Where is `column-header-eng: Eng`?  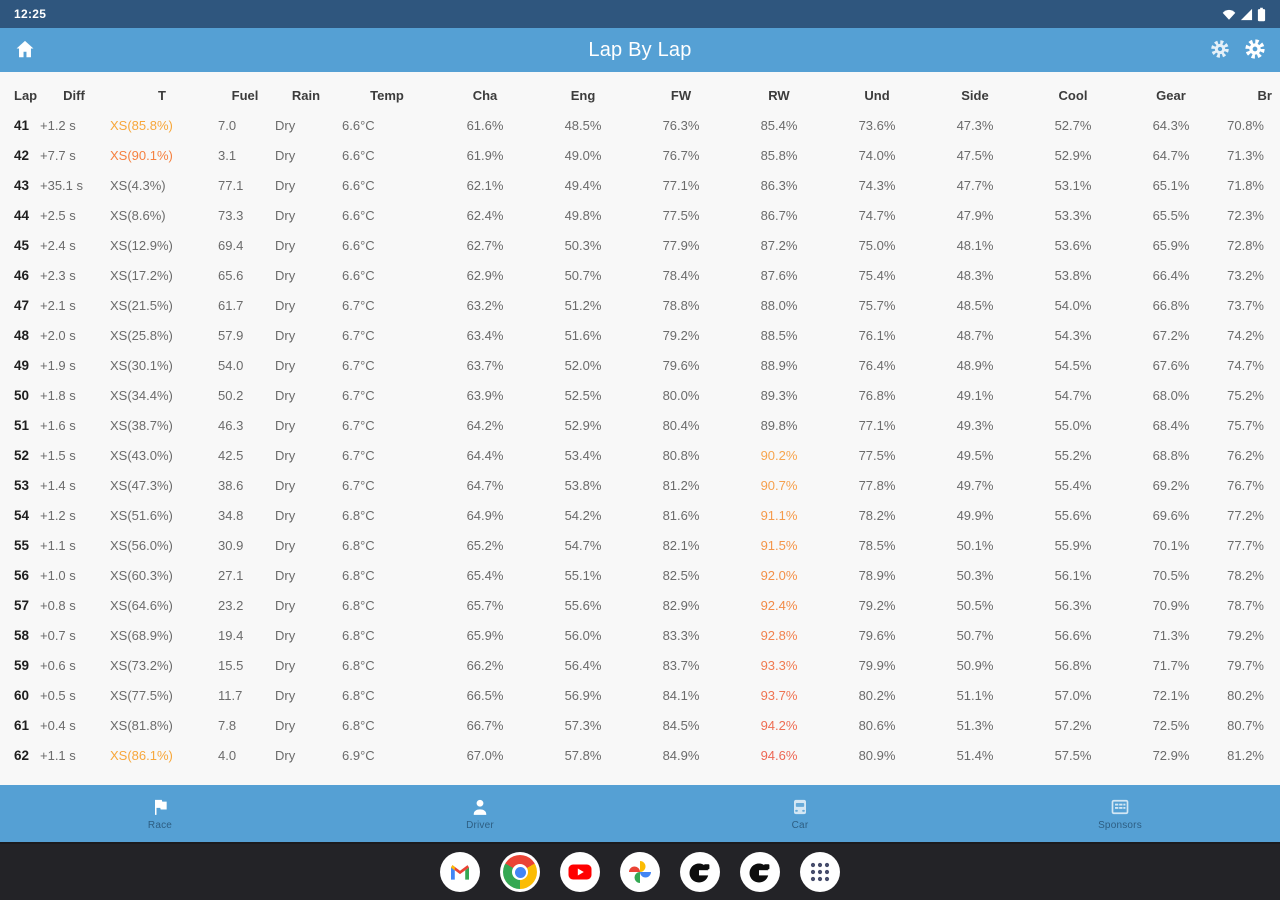 column-header-eng: Eng is located at coordinates (583, 95).